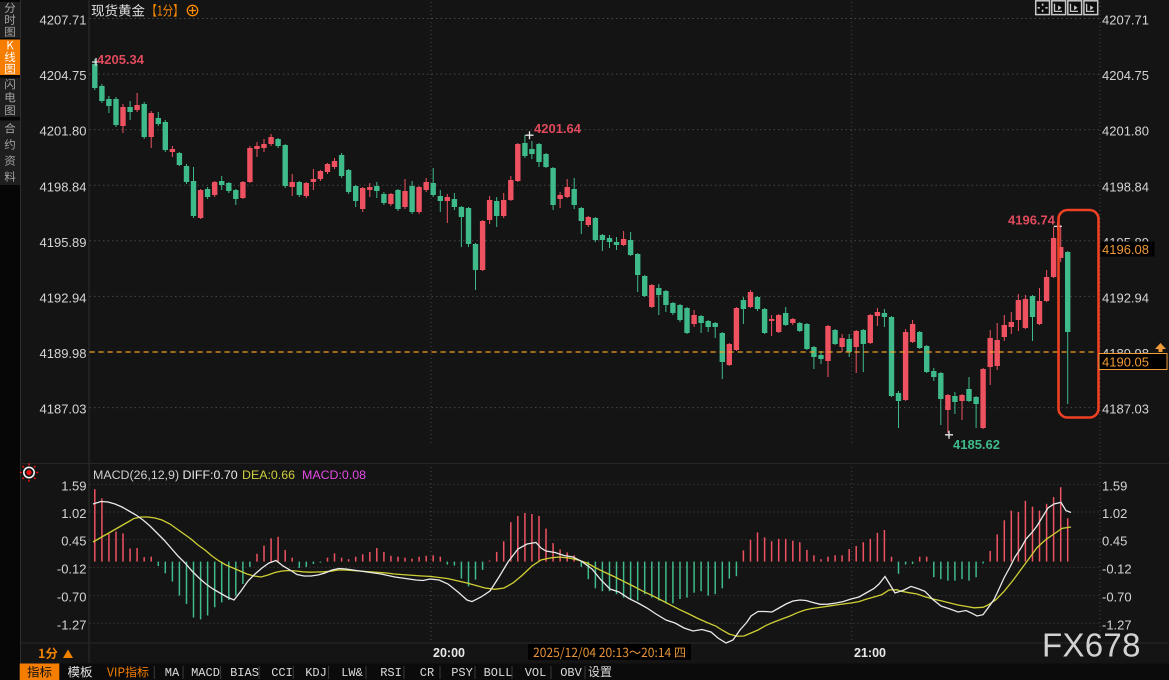 The image size is (1169, 680). What do you see at coordinates (1125, 249) in the screenshot?
I see `svg-text: 4196.08` at bounding box center [1125, 249].